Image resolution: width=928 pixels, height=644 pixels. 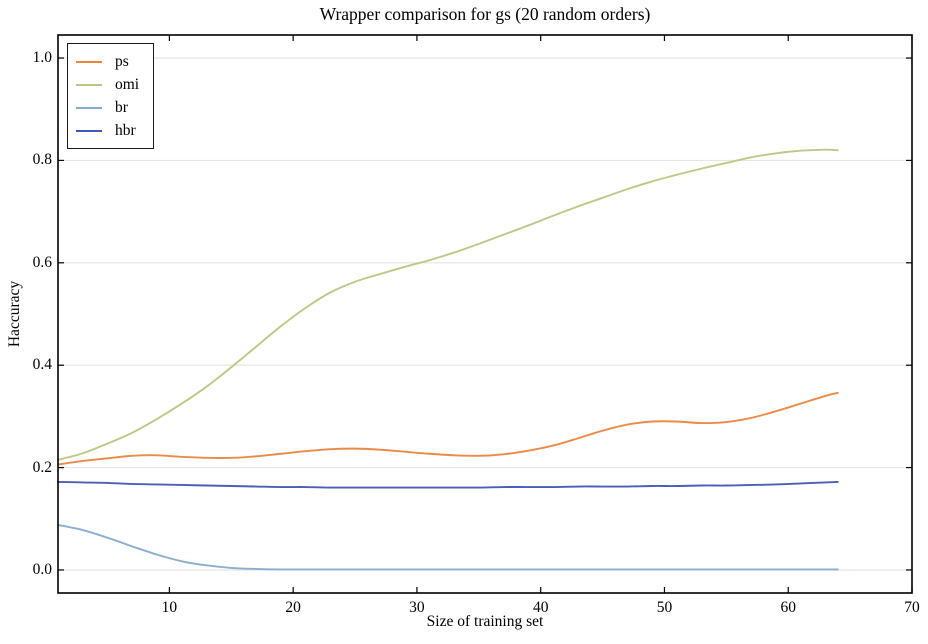 I want to click on y-tick-label: 0.8, so click(x=42, y=160).